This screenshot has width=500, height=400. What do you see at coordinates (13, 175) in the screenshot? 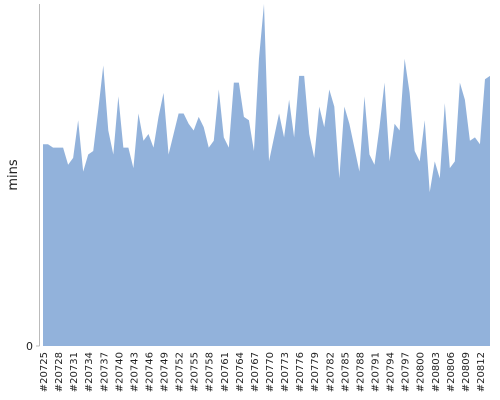
I see `y-axis-label: mins` at bounding box center [13, 175].